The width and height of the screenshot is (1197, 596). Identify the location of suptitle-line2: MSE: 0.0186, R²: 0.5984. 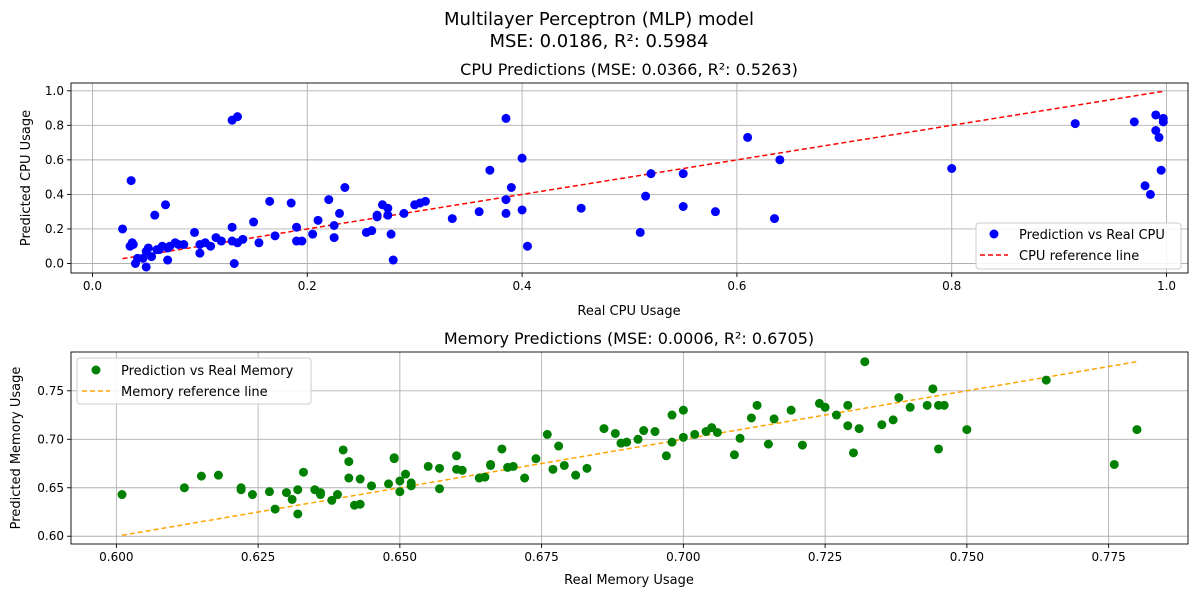
(598, 41).